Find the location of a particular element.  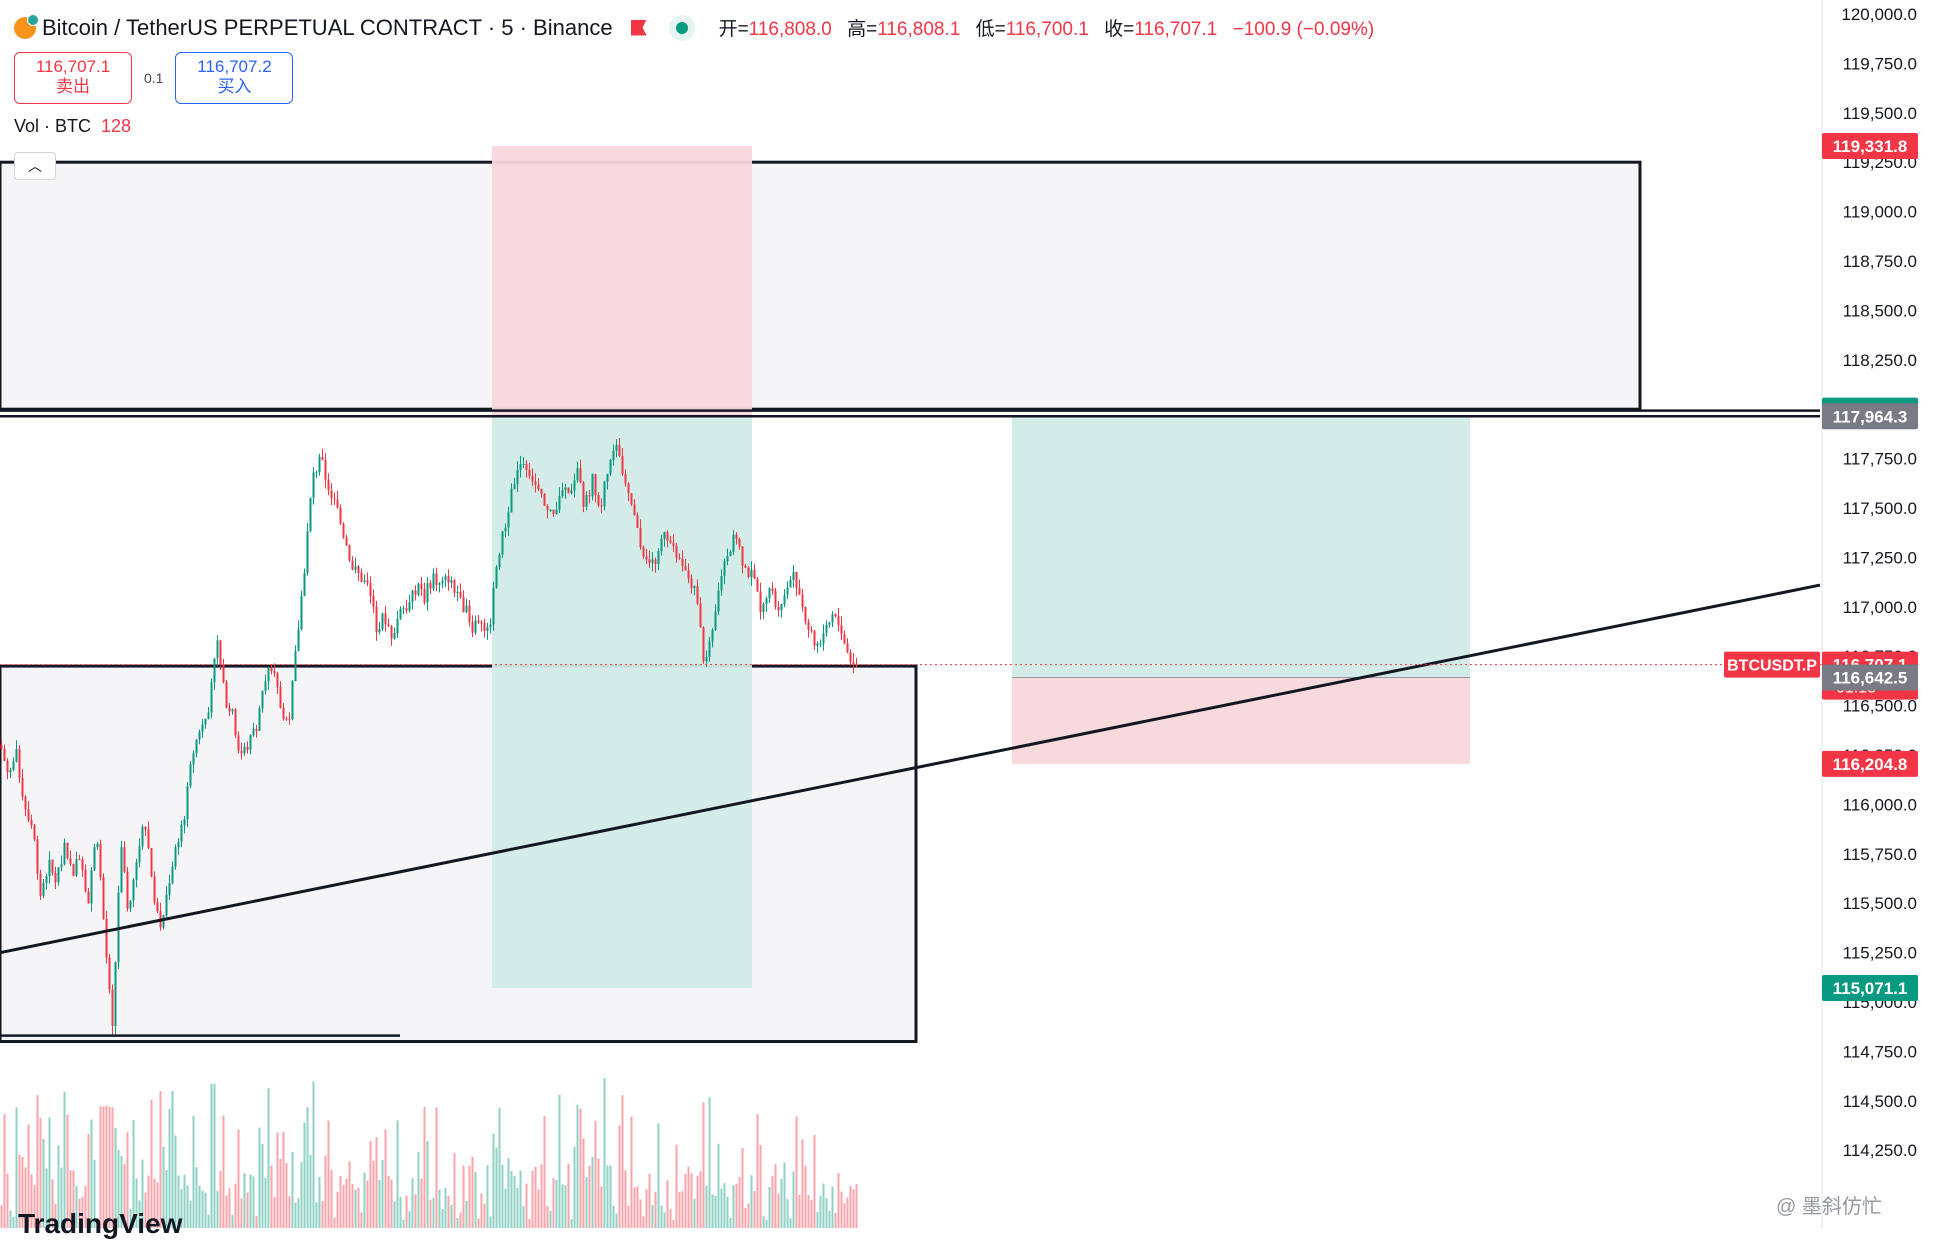

buy-button: 116,707.2 买入 is located at coordinates (234, 78).